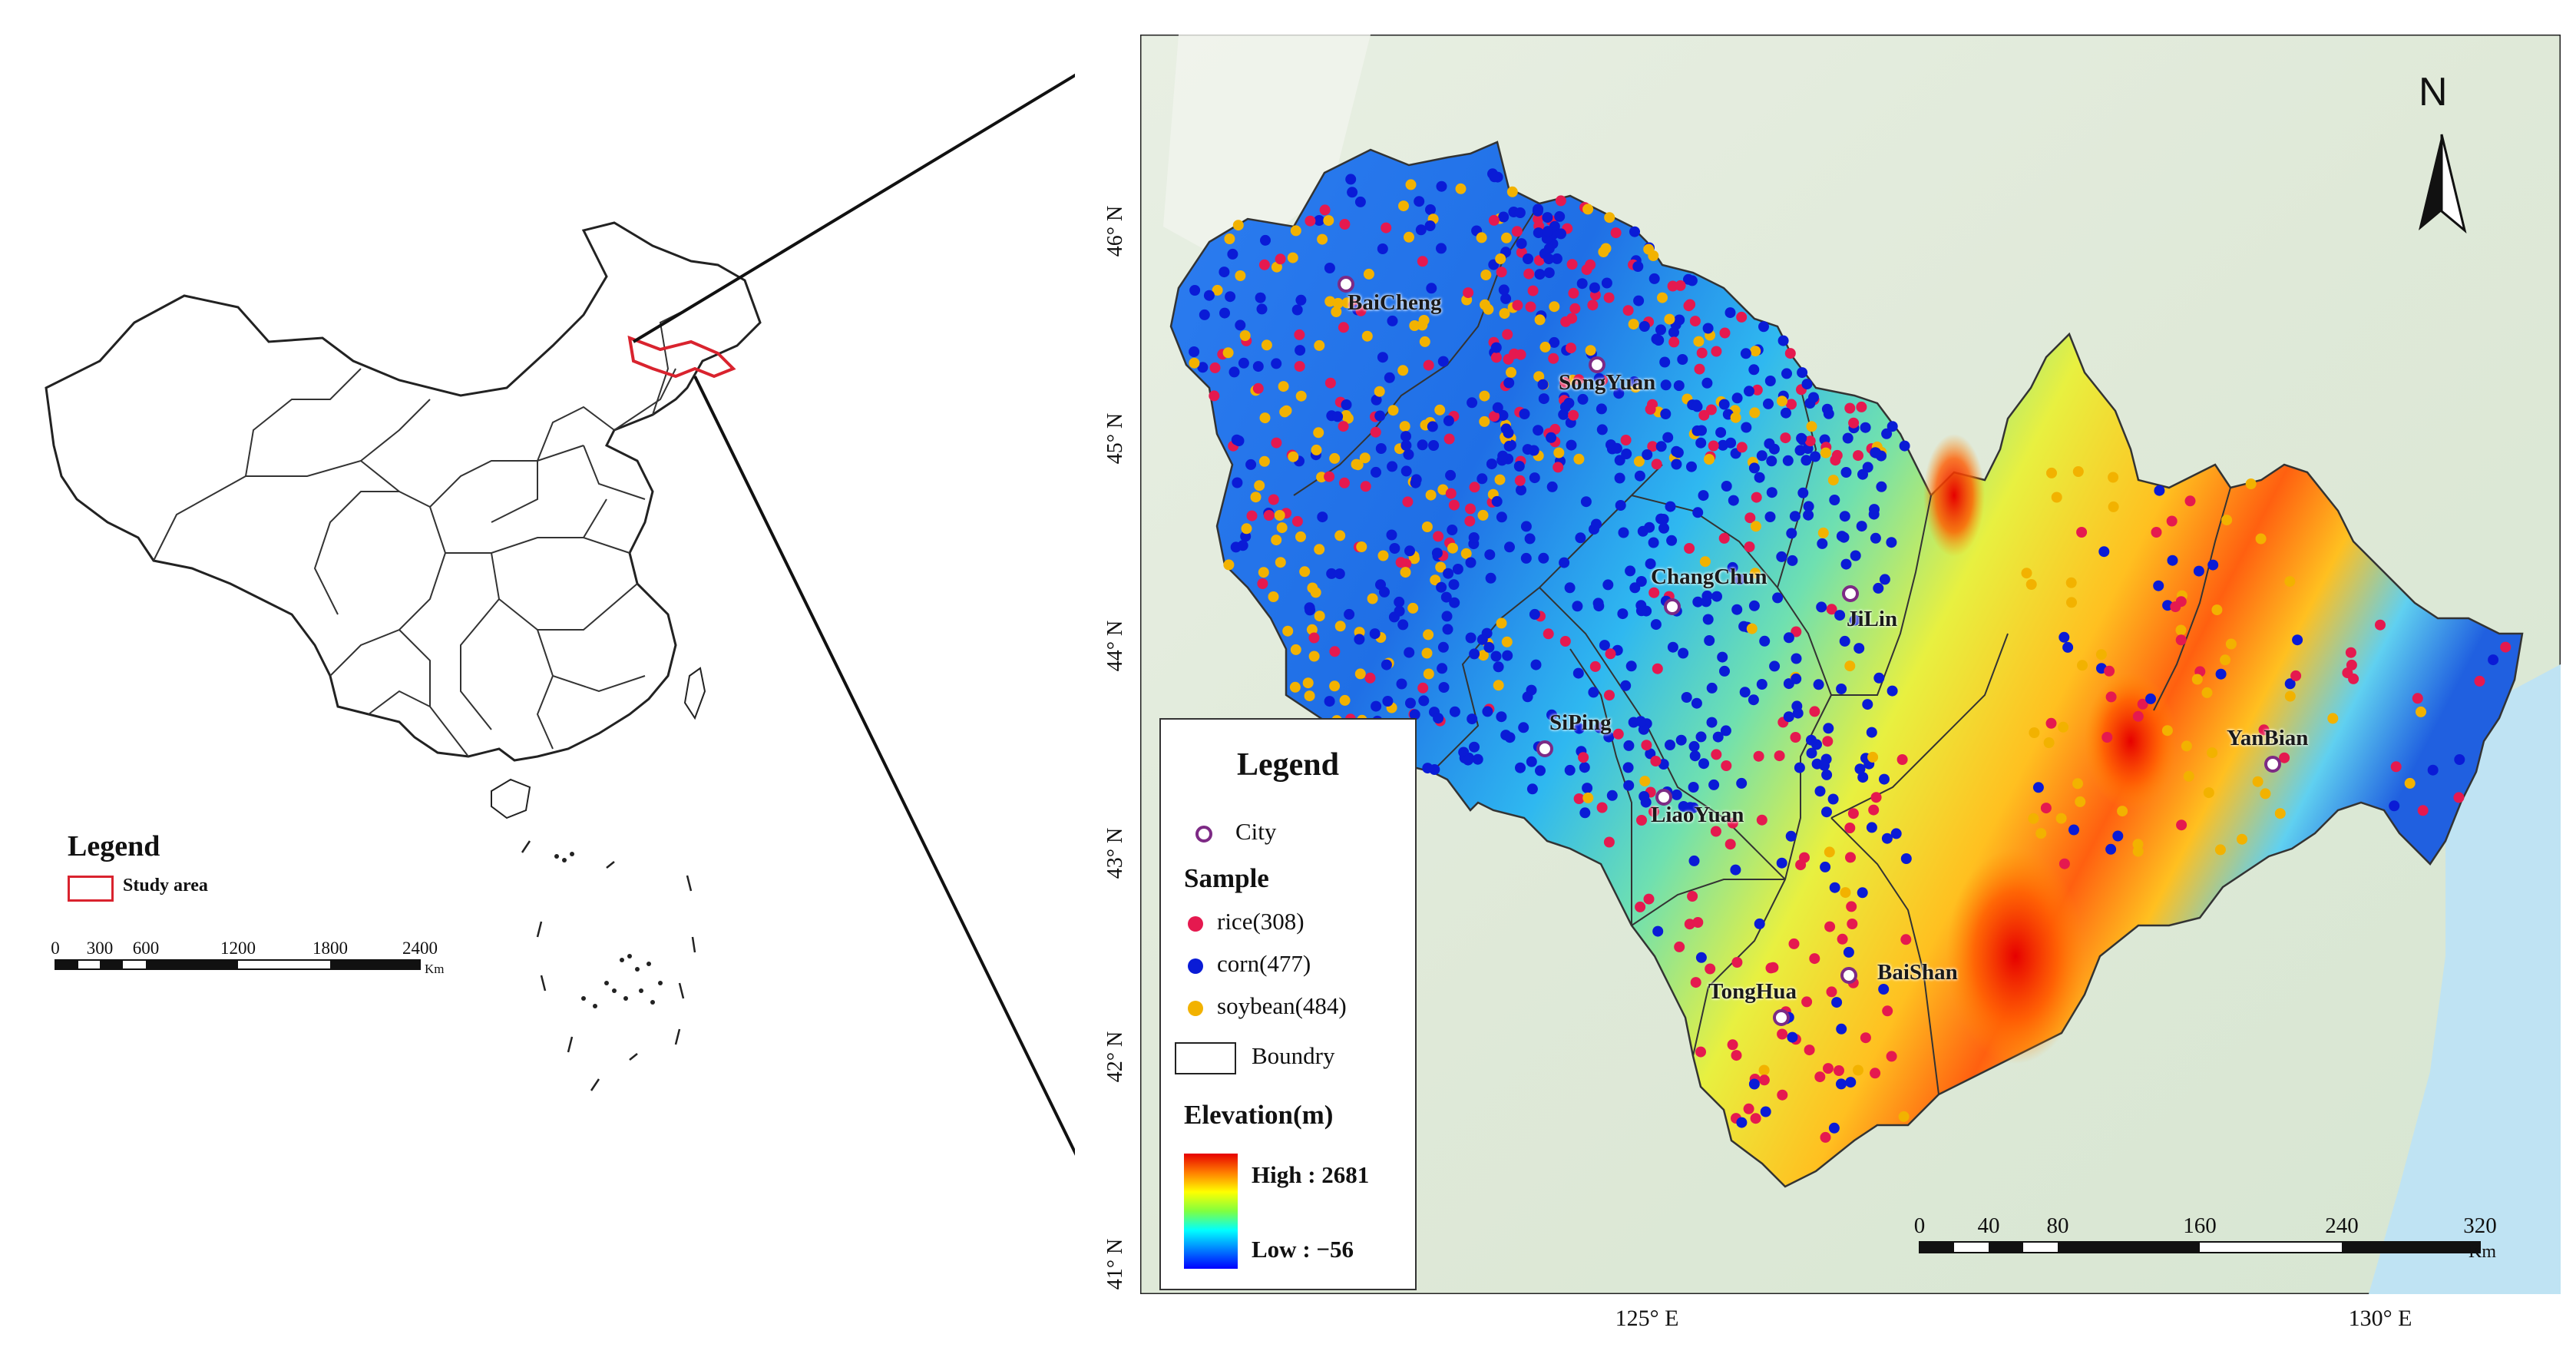 The image size is (2576, 1364). What do you see at coordinates (1672, 606) in the screenshot?
I see `city-marker-changchun` at bounding box center [1672, 606].